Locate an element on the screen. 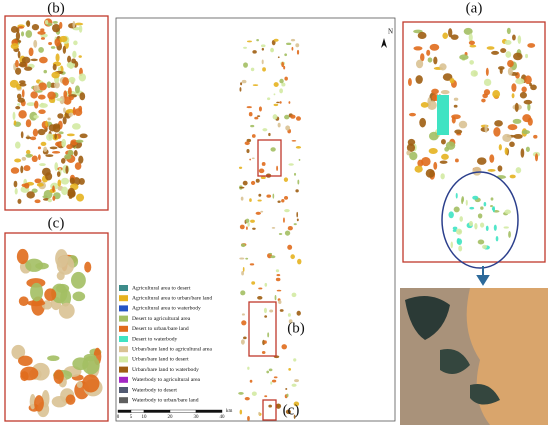 The width and height of the screenshot is (550, 429). north-arrow is located at coordinates (384, 43).